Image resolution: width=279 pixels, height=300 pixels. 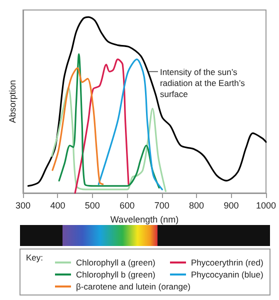 What do you see at coordinates (23, 205) in the screenshot?
I see `x-tick-label: 300` at bounding box center [23, 205].